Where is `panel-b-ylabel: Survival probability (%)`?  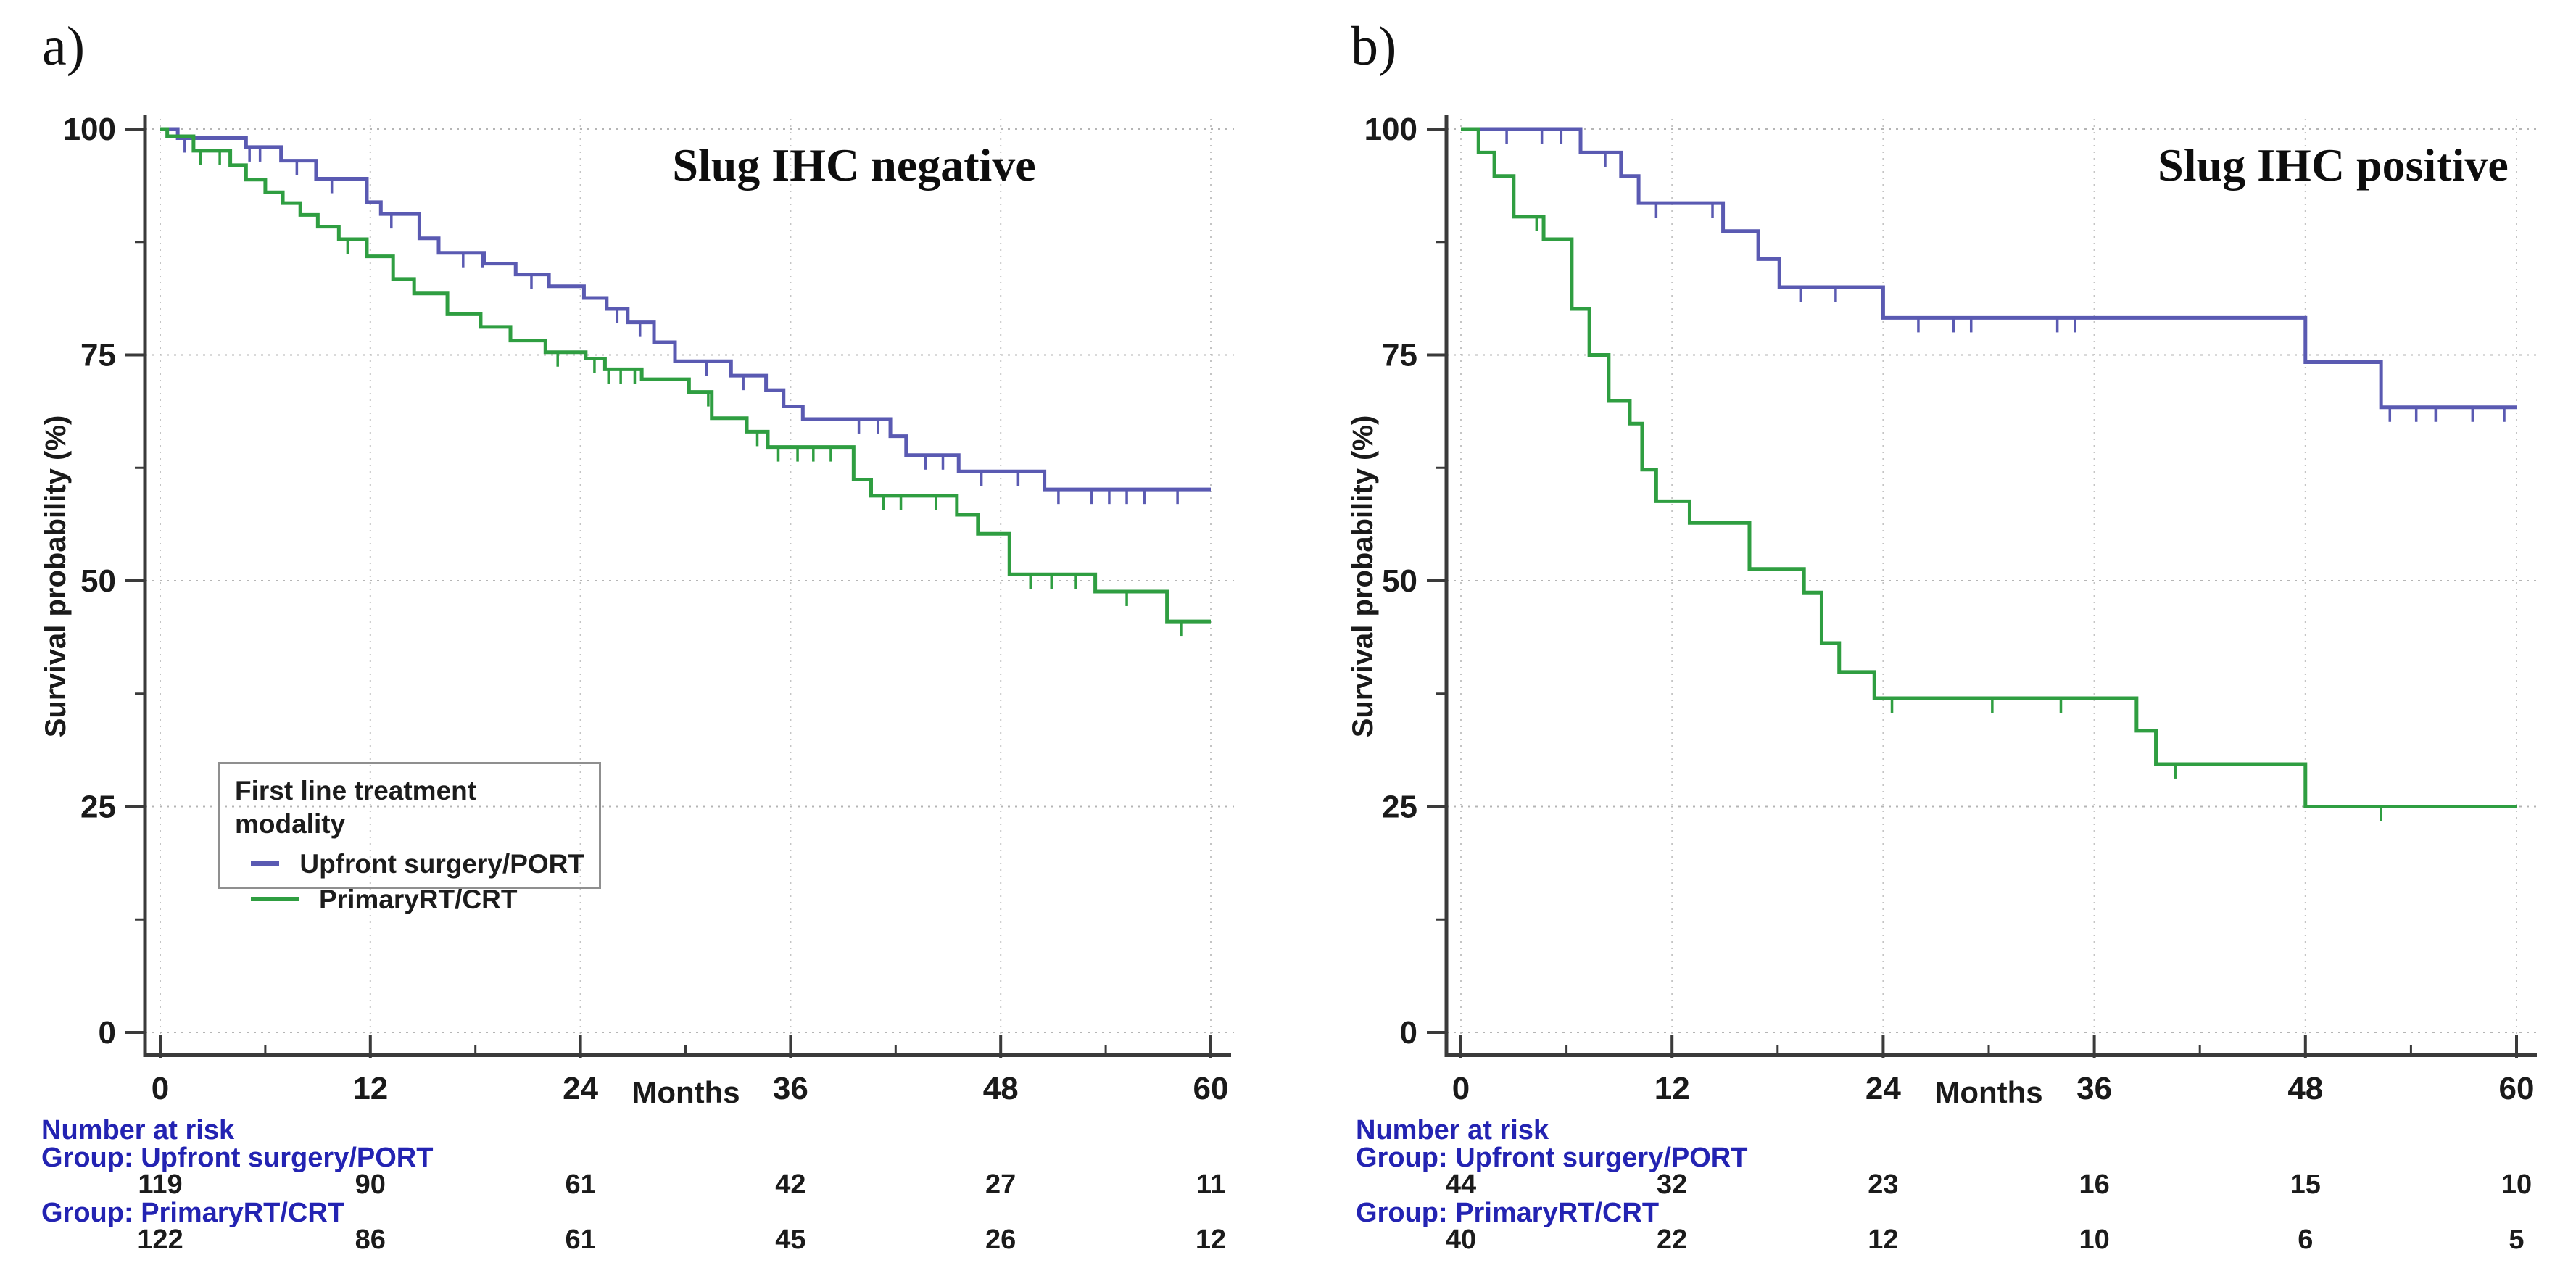 panel-b-ylabel: Survival probability (%) is located at coordinates (1363, 576).